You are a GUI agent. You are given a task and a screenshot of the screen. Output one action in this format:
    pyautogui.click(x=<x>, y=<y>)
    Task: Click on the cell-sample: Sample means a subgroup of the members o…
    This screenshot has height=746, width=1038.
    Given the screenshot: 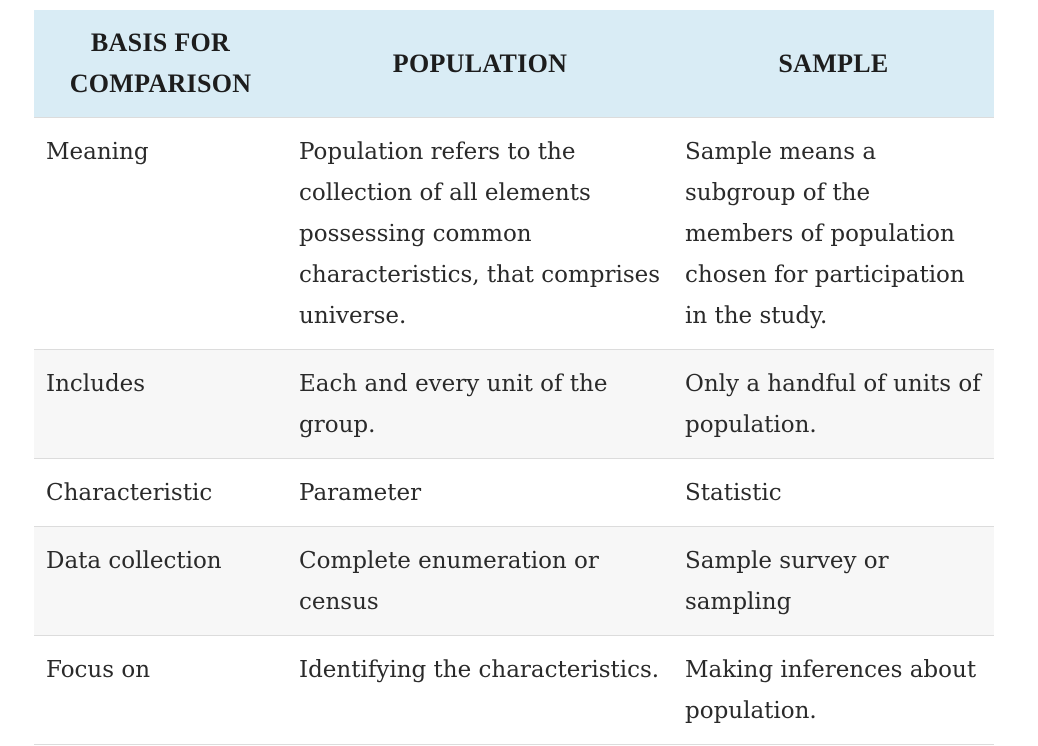 What is the action you would take?
    pyautogui.click(x=833, y=232)
    